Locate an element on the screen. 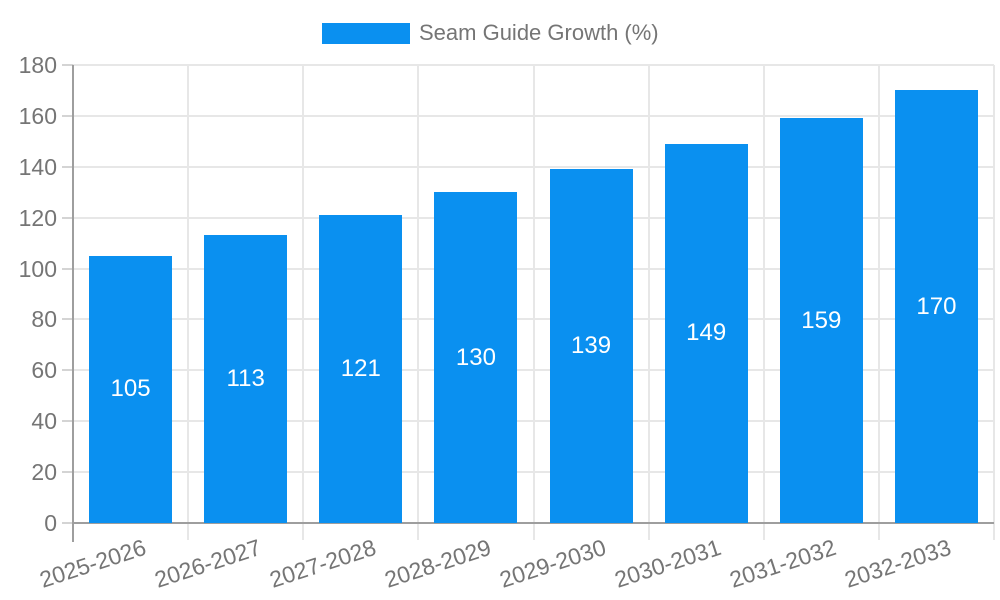  bar-value-label: 105 is located at coordinates (130, 389).